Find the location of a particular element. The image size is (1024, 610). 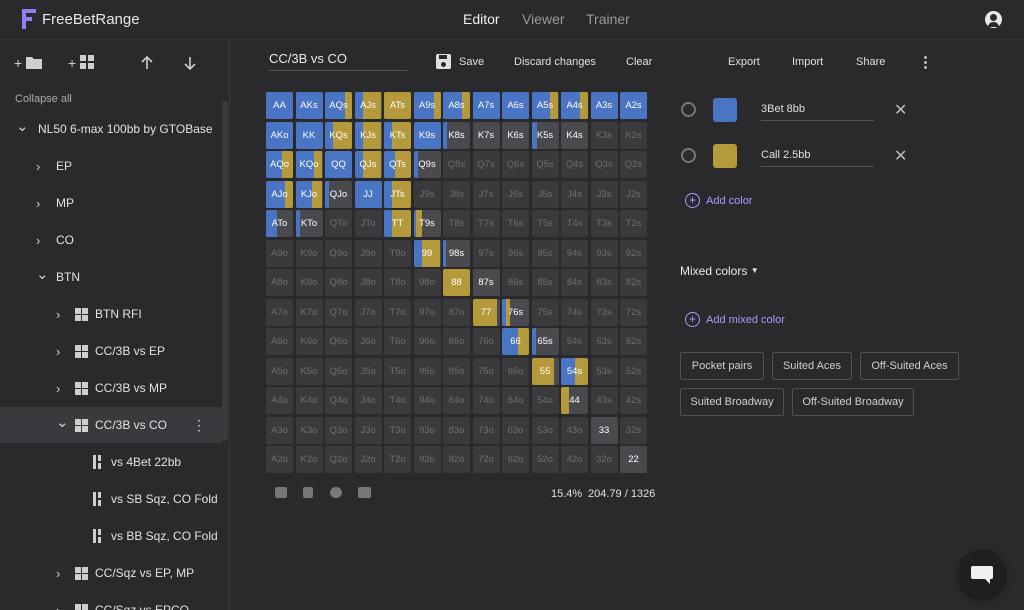

hand-cell: T4s is located at coordinates (574, 223).